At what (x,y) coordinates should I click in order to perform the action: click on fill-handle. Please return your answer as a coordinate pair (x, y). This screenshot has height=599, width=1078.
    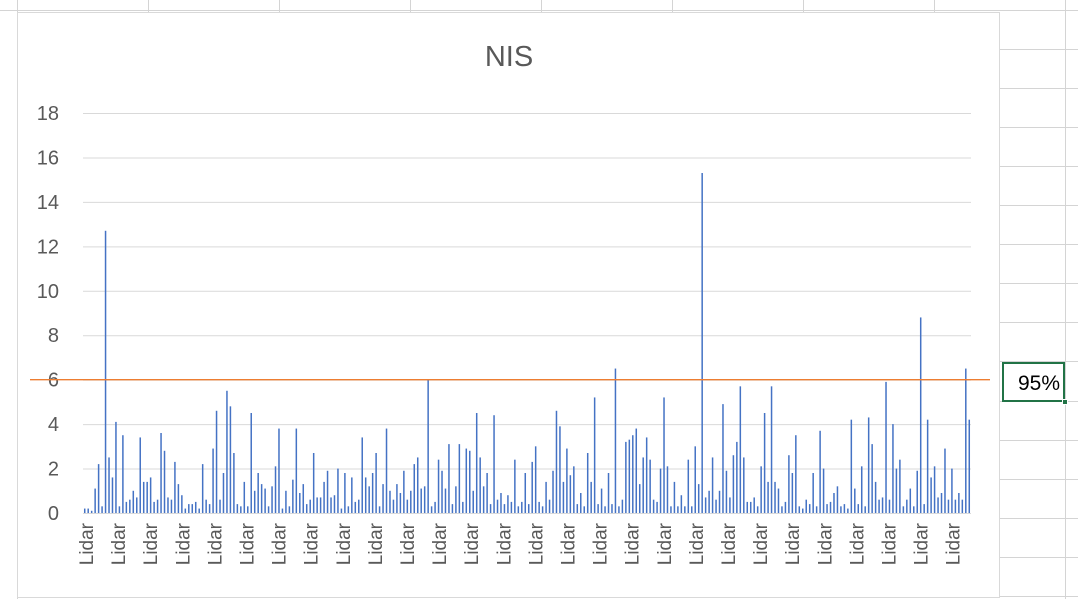
    Looking at the image, I should click on (1065, 402).